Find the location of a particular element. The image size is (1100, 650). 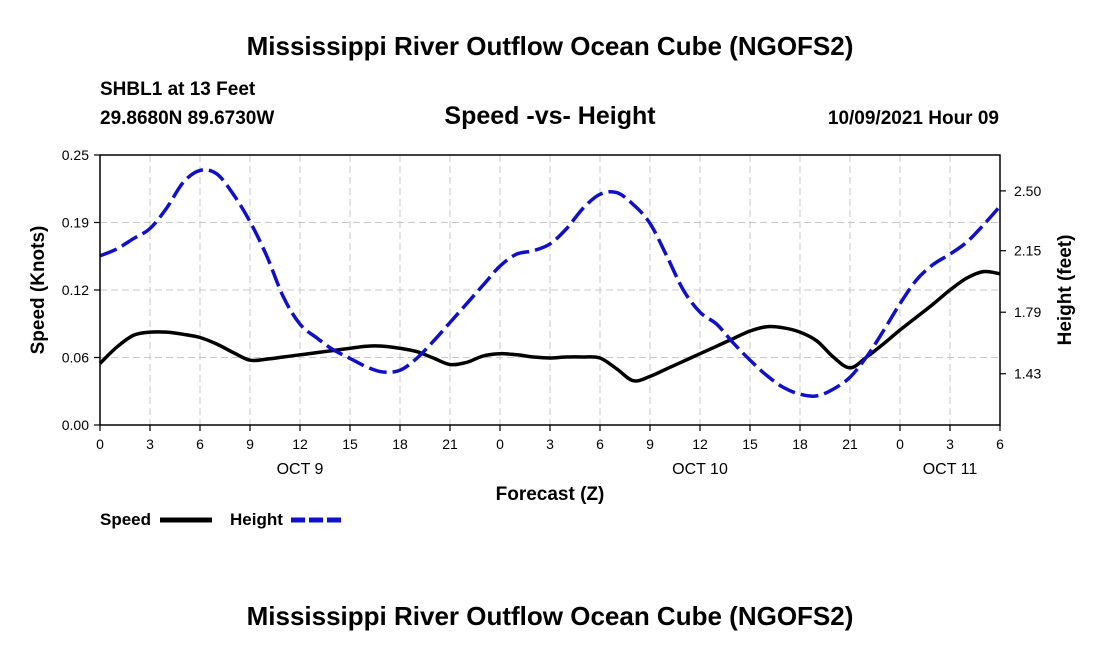

date-label: OCT 10 is located at coordinates (700, 469).